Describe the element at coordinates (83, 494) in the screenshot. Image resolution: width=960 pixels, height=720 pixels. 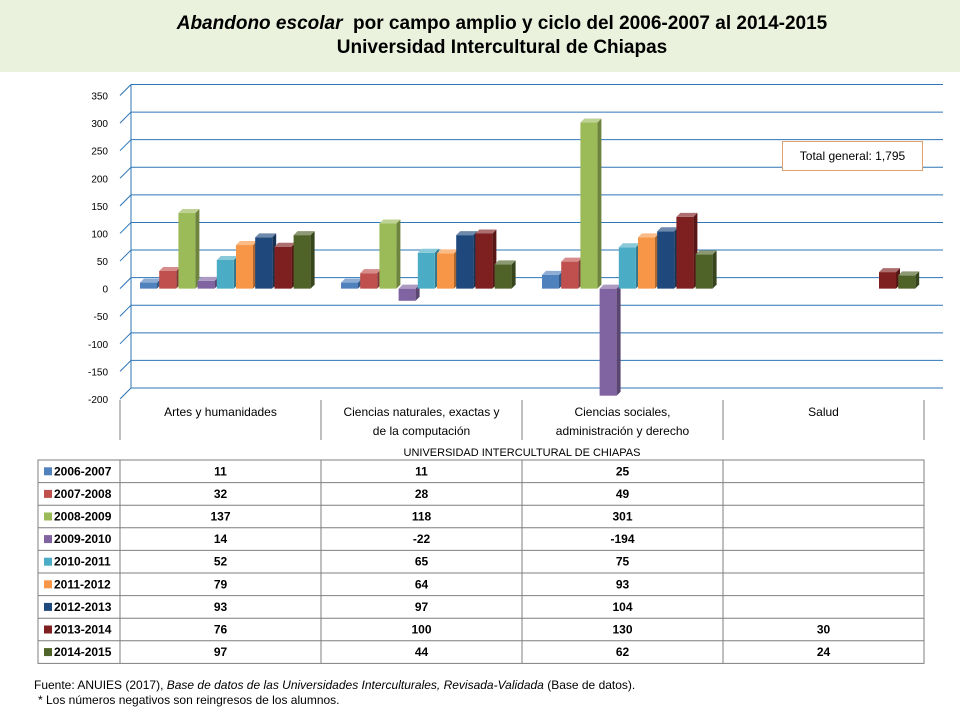
I see `legend-label: 2007-2008` at that location.